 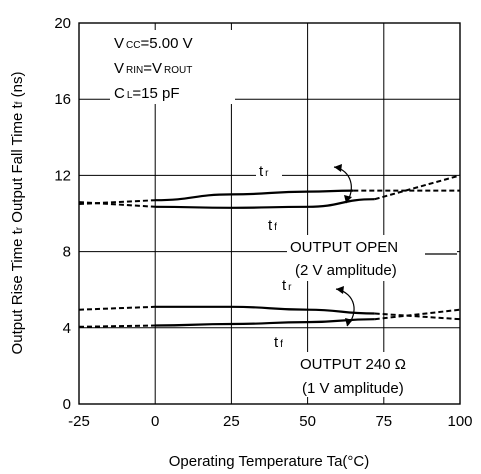 What do you see at coordinates (349, 322) in the screenshot?
I see `arrowhead-240-bottom` at bounding box center [349, 322].